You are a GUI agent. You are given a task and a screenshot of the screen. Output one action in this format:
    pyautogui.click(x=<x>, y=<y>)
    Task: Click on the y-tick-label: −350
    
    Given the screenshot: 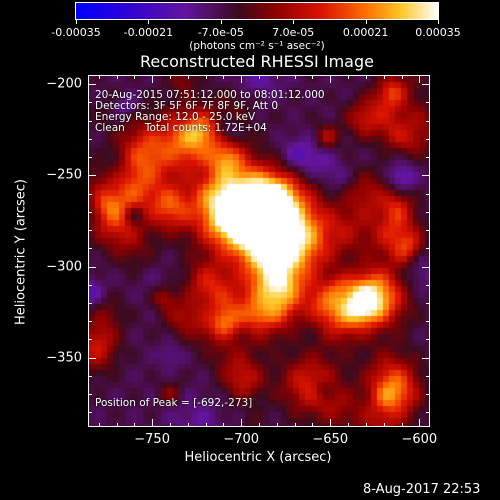 What is the action you would take?
    pyautogui.click(x=64, y=358)
    